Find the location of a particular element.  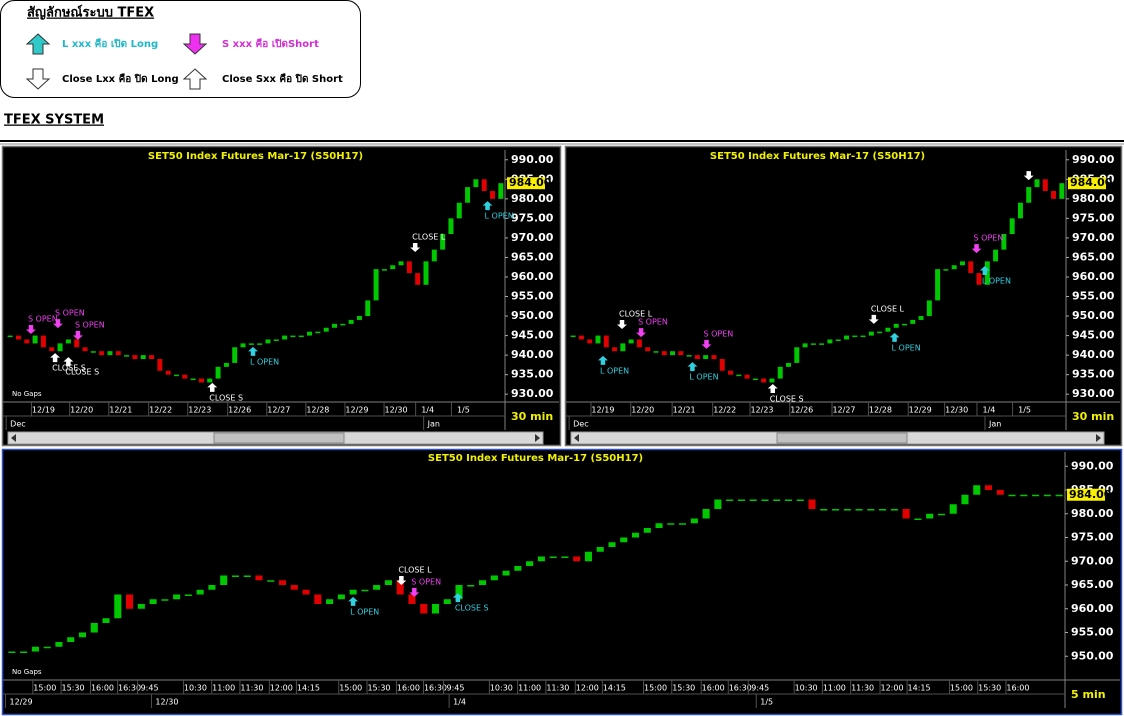

y-tick-label: 970.00 is located at coordinates (1093, 237).